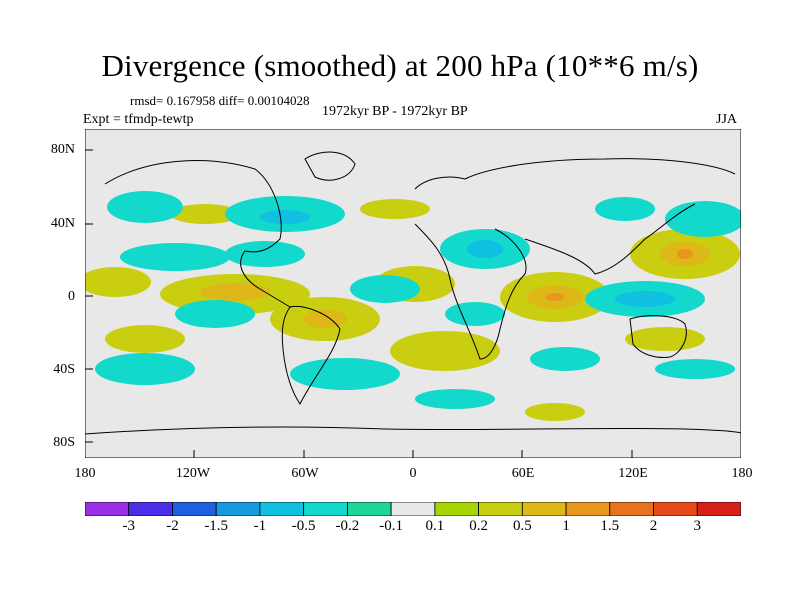 This screenshot has height=600, width=800. Describe the element at coordinates (62, 223) in the screenshot. I see `y-tick-40n: 40N` at that location.